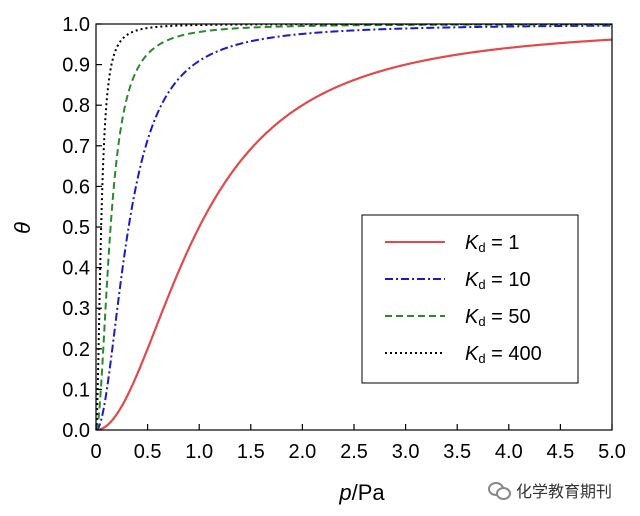 Image resolution: width=640 pixels, height=516 pixels. What do you see at coordinates (354, 452) in the screenshot?
I see `x-tick-label: 2.5` at bounding box center [354, 452].